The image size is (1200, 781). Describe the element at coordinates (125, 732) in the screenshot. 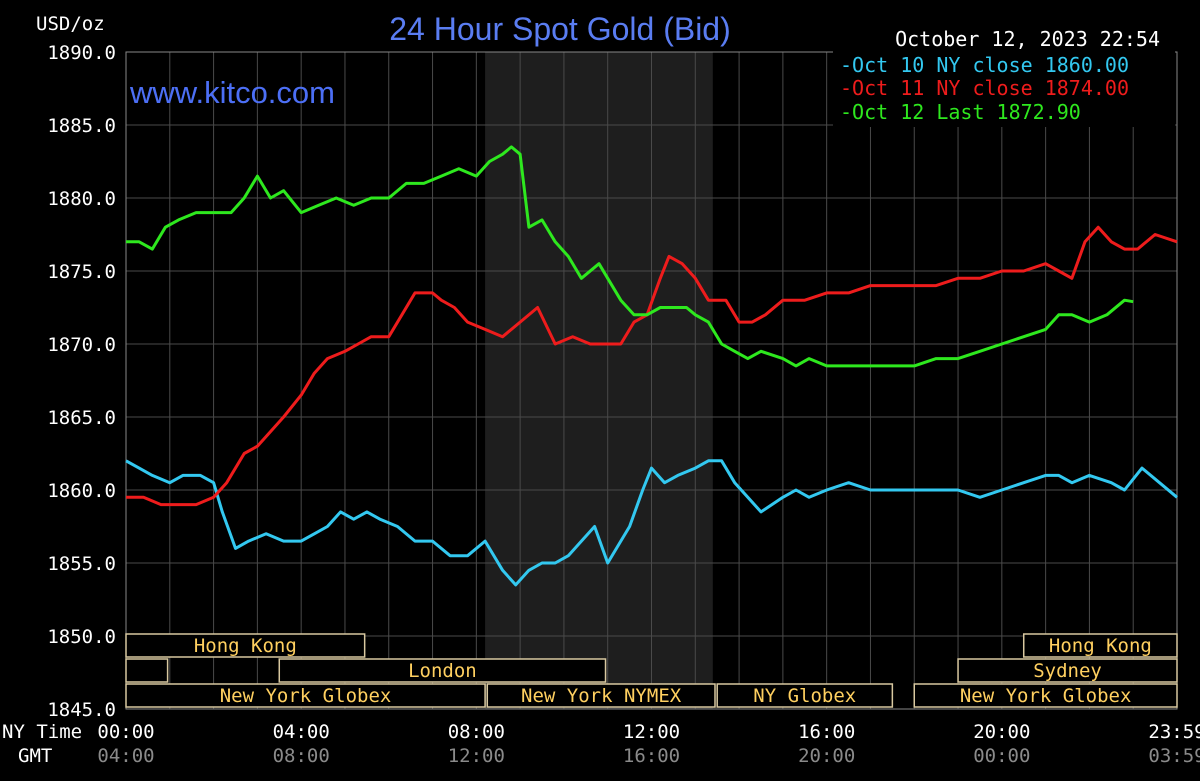

I see `ny-time-tick-label: 00:00` at that location.